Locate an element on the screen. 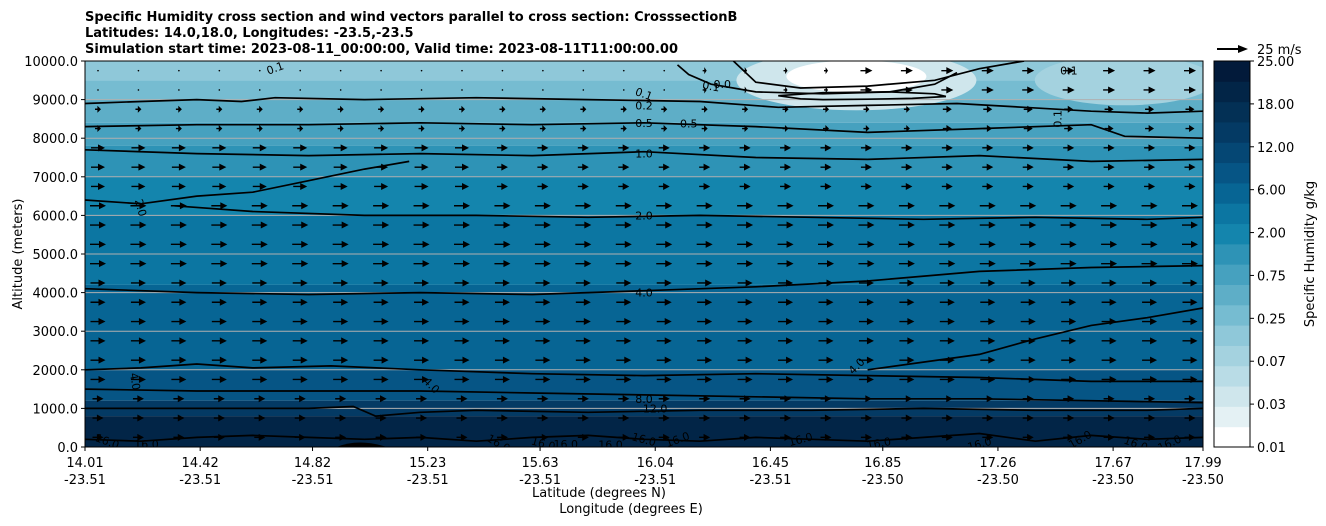  contour-label-6: 0.5 is located at coordinates (644, 123).